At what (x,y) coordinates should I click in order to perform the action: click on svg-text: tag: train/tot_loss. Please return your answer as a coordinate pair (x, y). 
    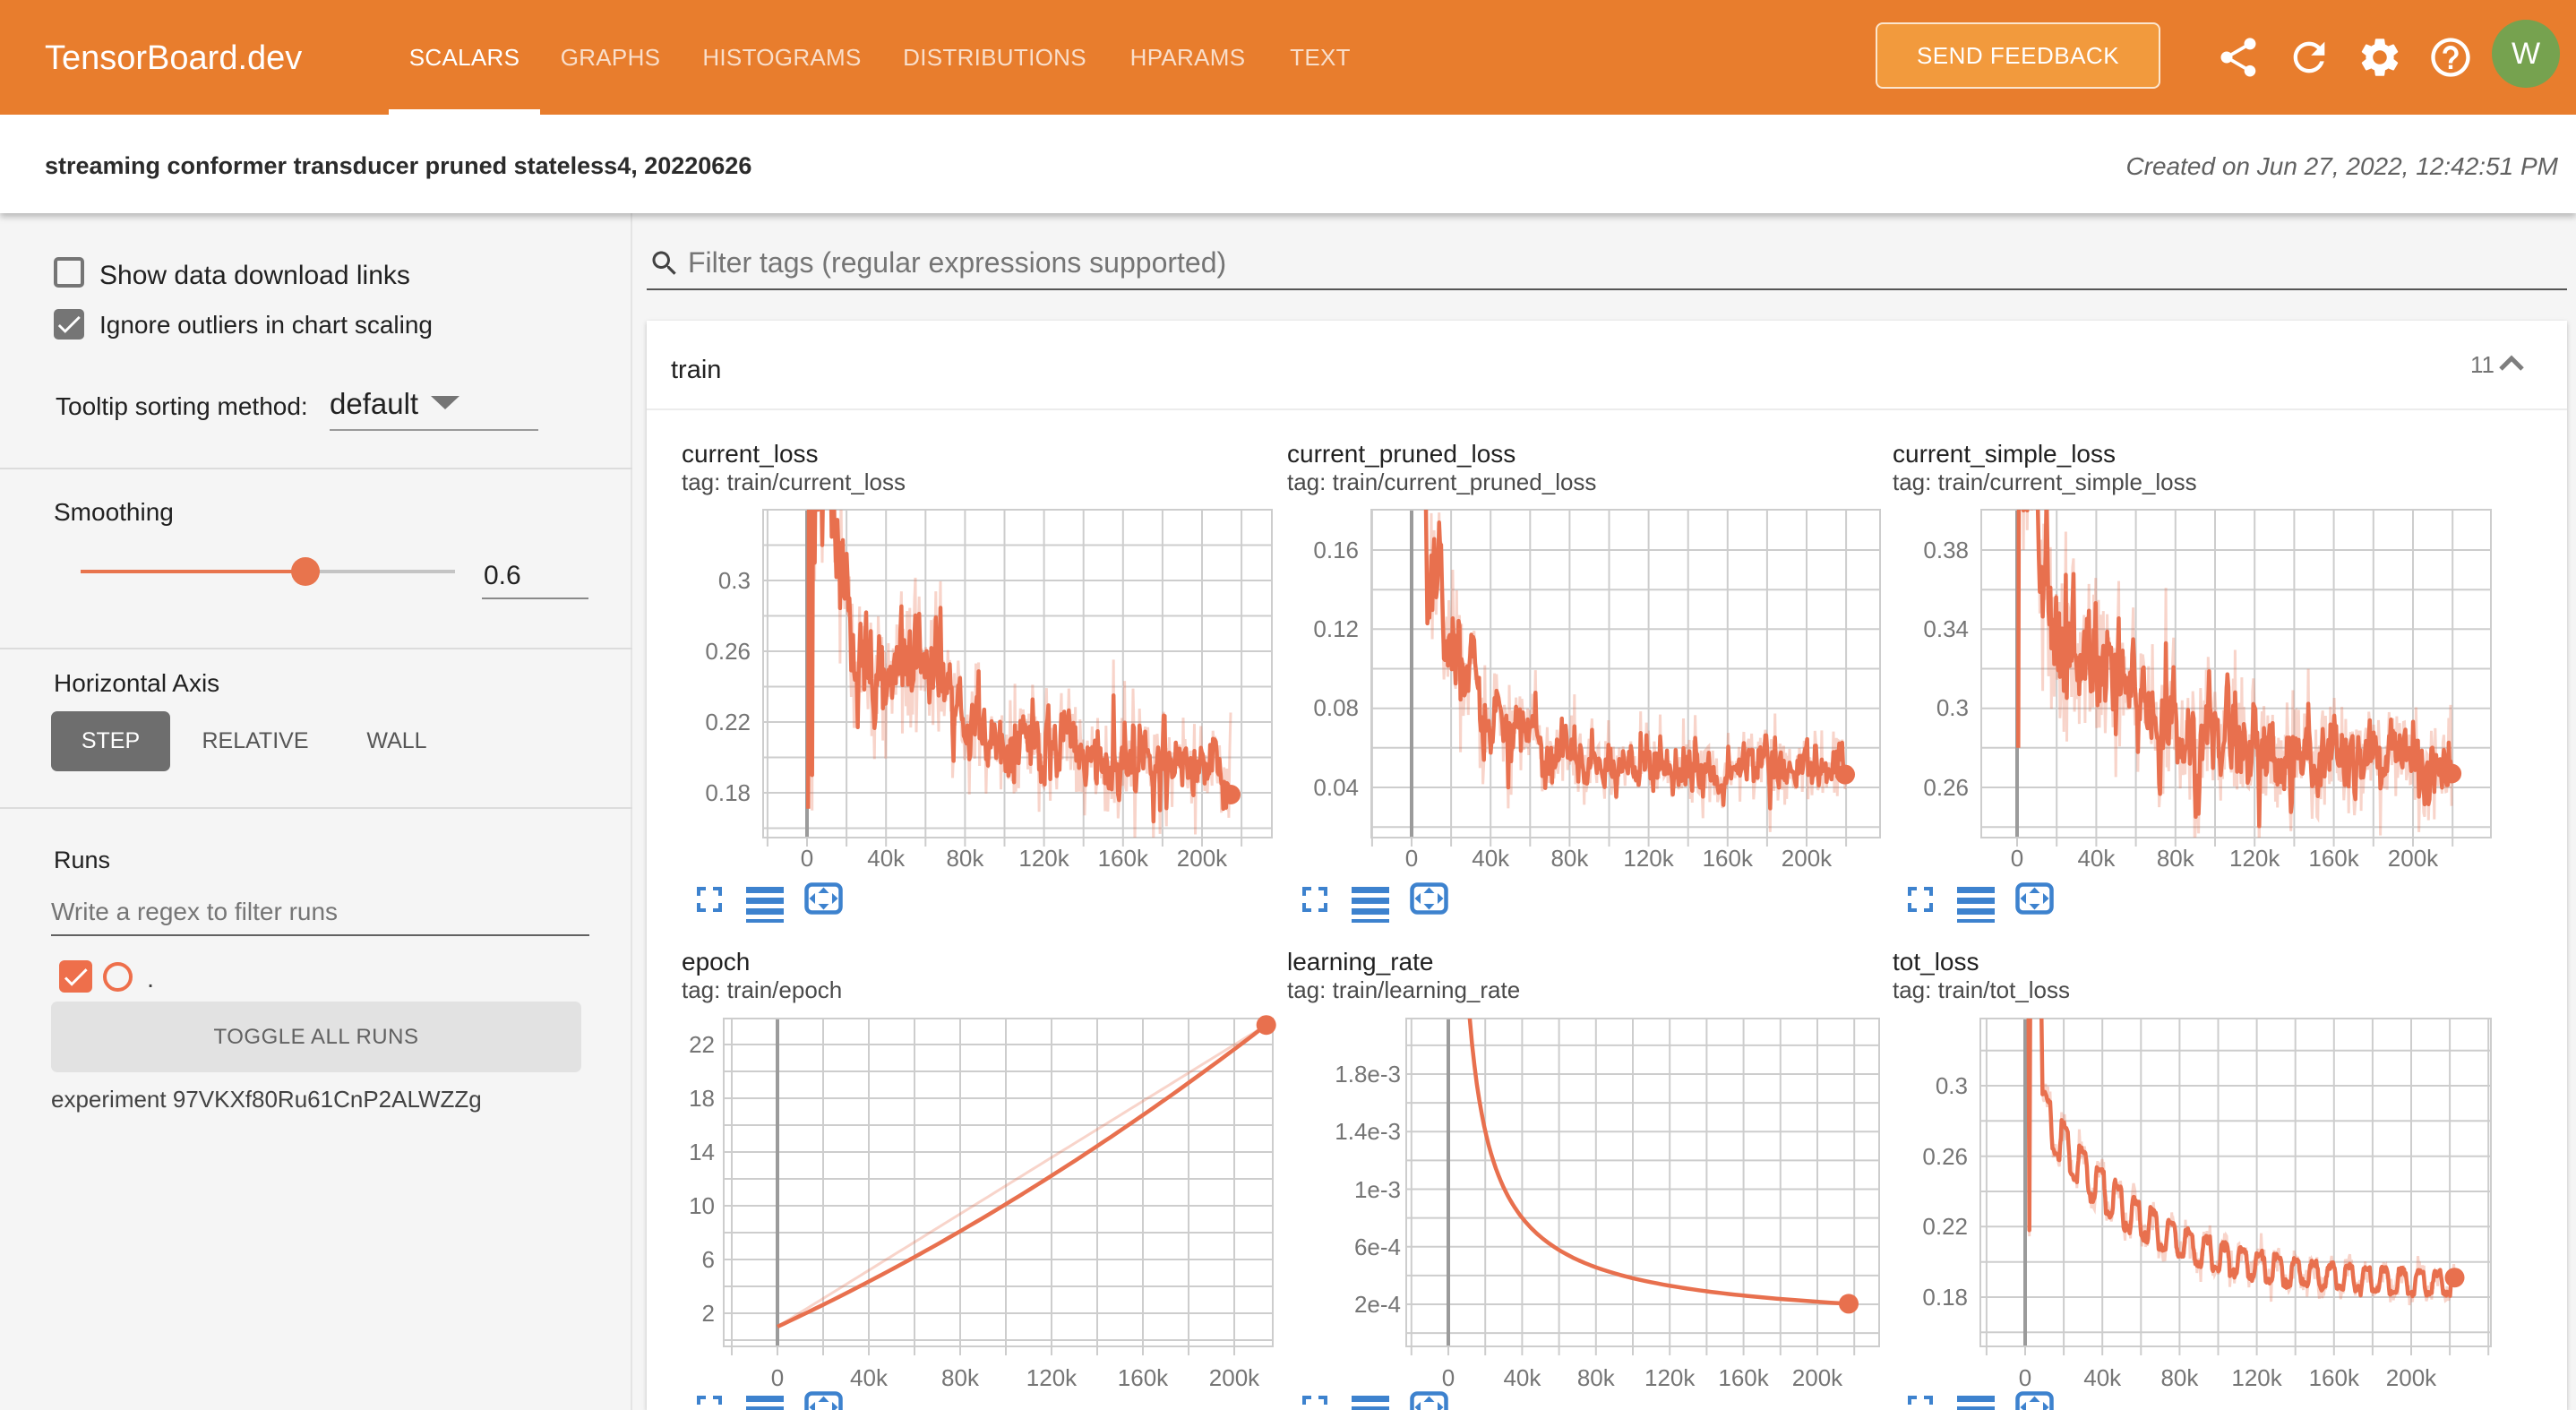
    Looking at the image, I should click on (1981, 989).